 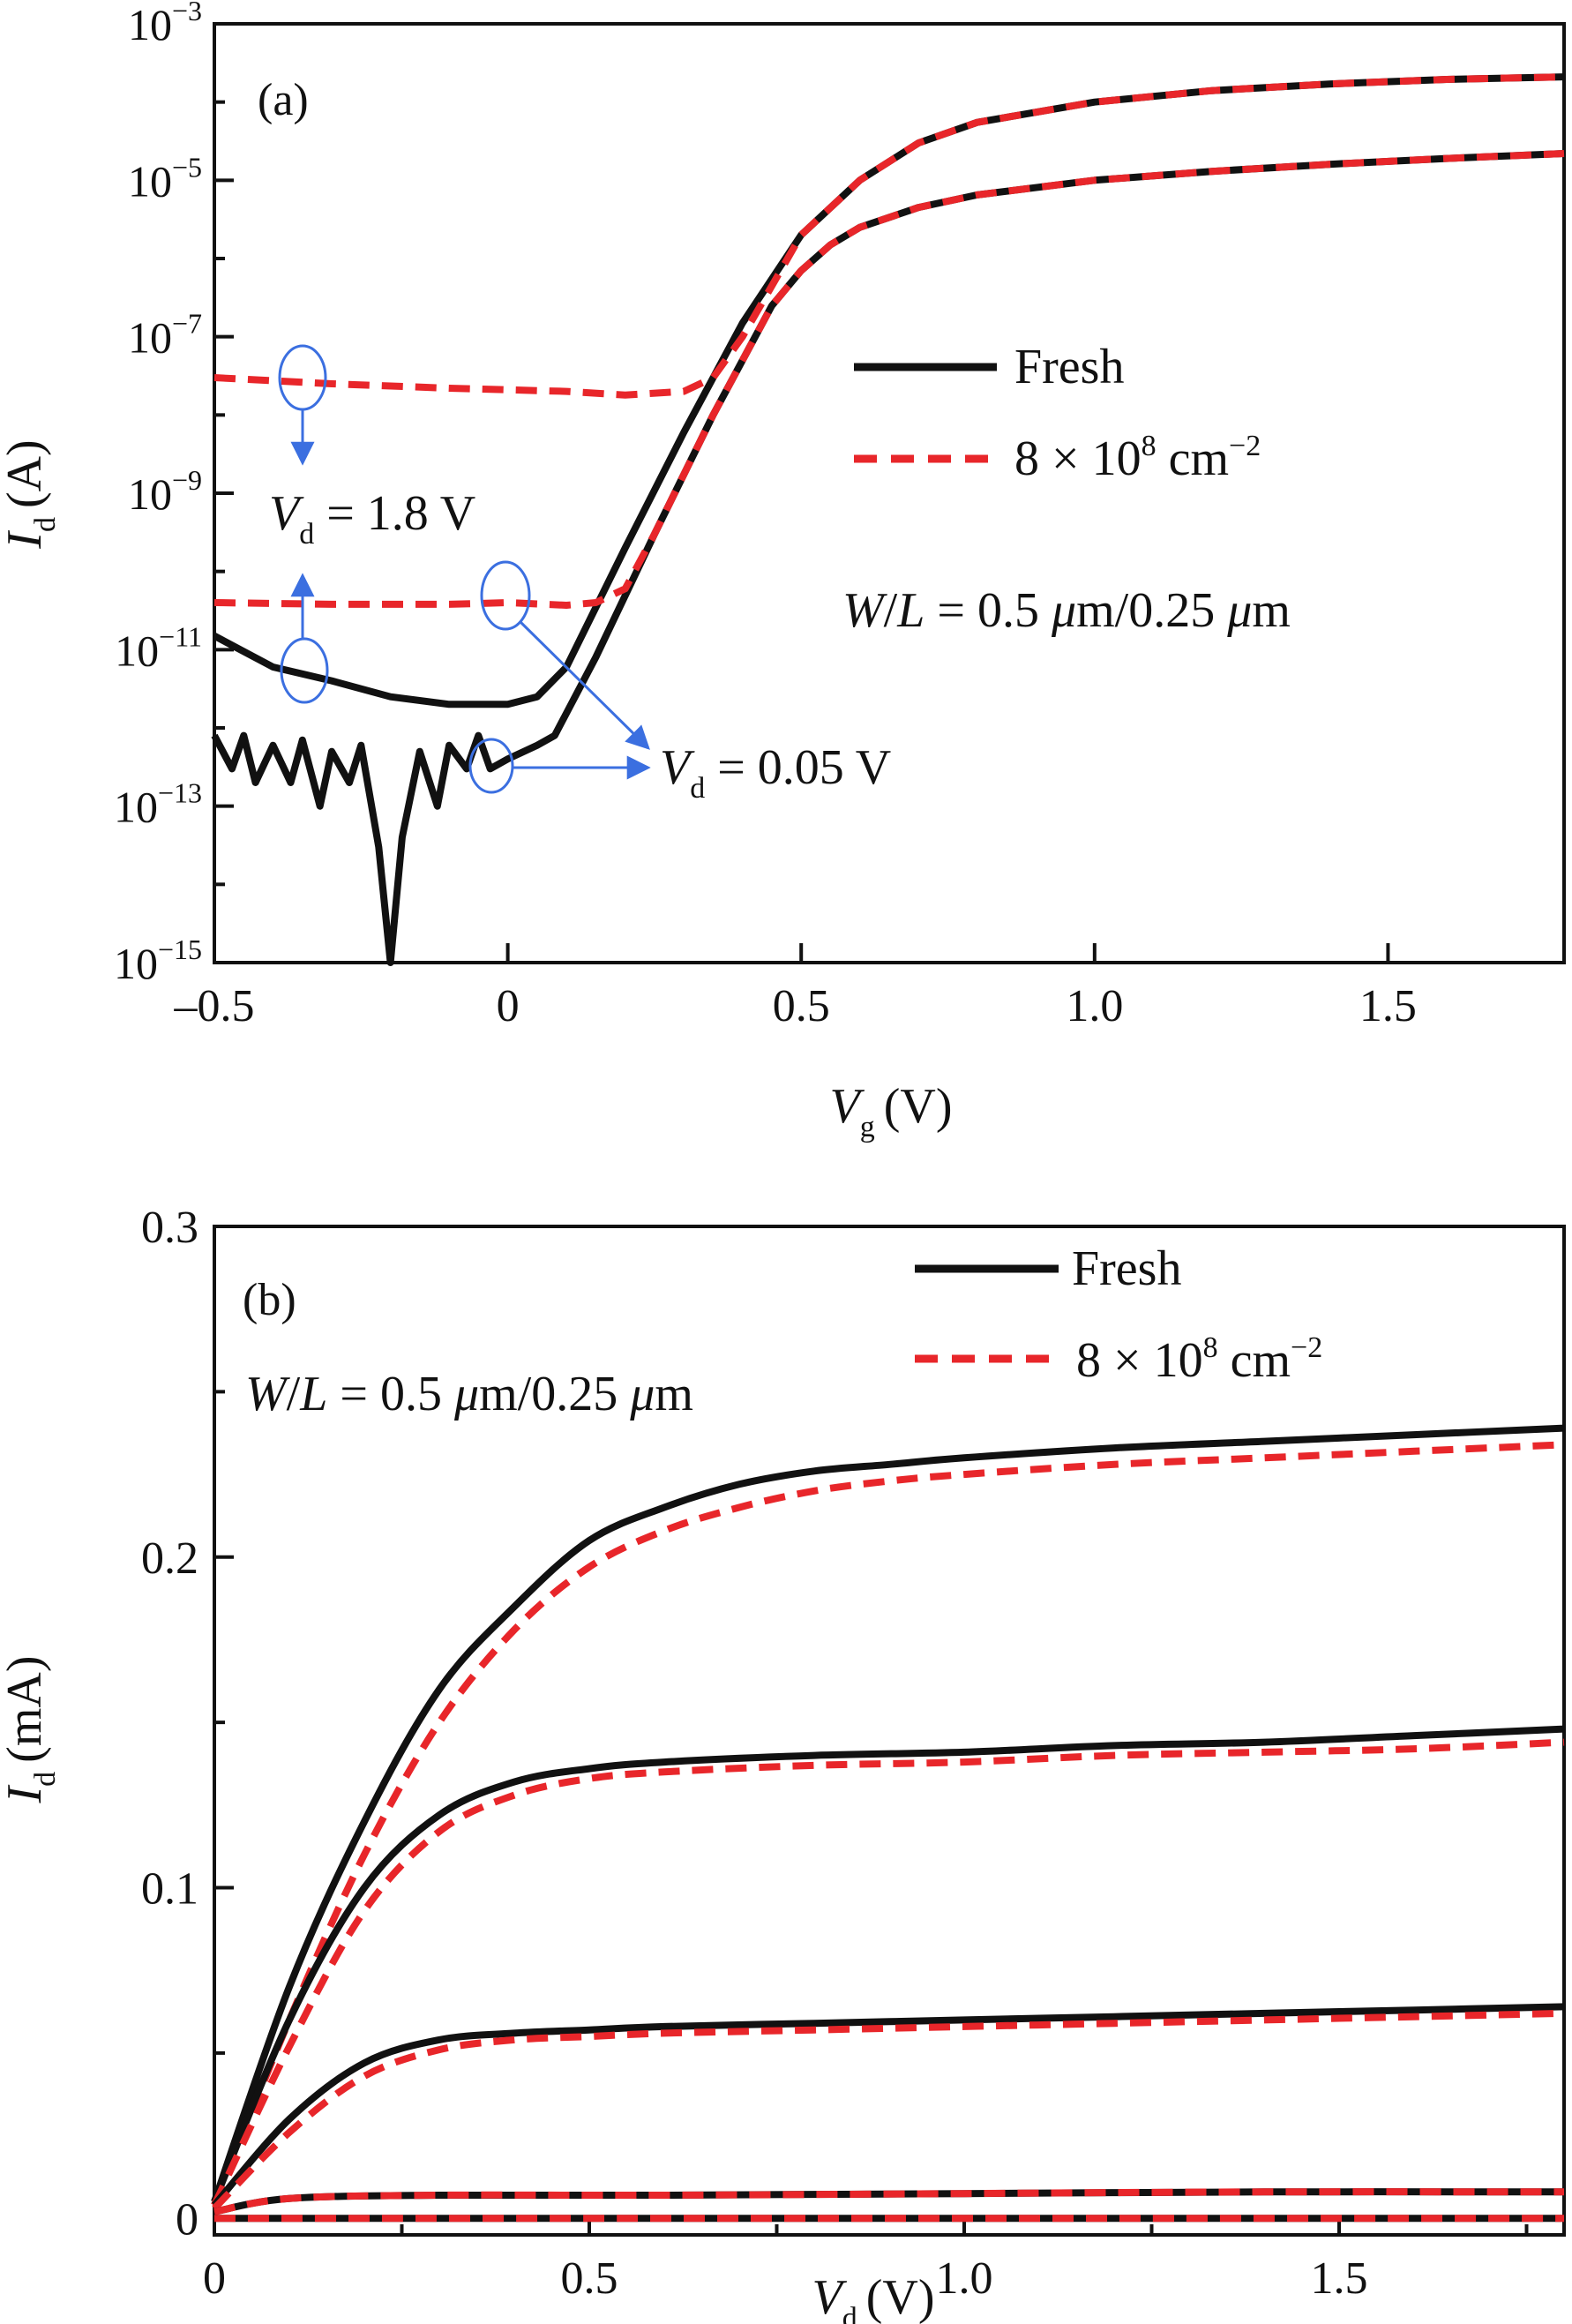 What do you see at coordinates (302, 377) in the screenshot?
I see `callout-circle-top` at bounding box center [302, 377].